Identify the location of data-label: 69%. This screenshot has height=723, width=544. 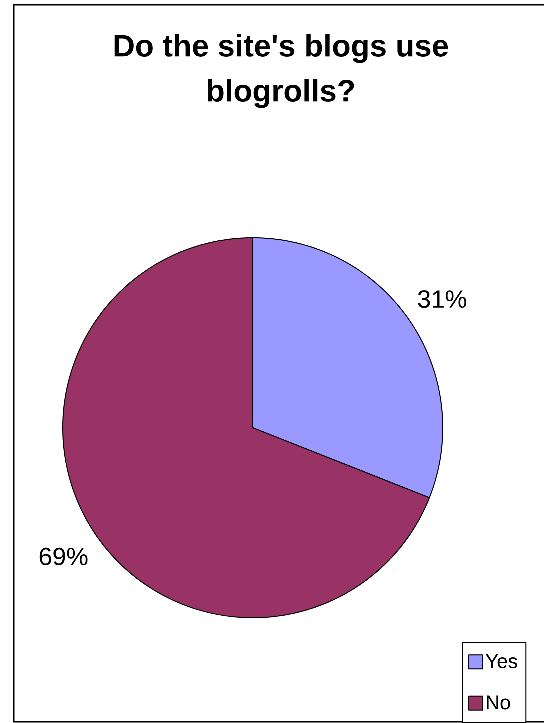
(64, 557).